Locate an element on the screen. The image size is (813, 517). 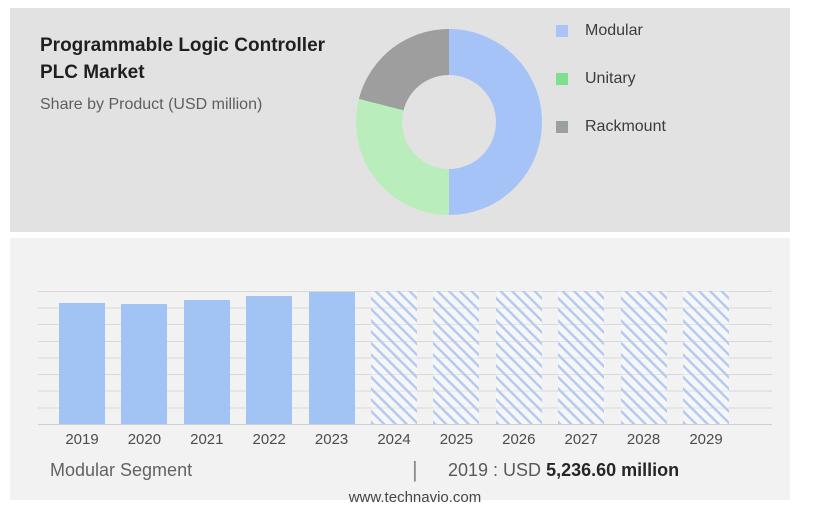
legend-label: Unitary is located at coordinates (610, 78).